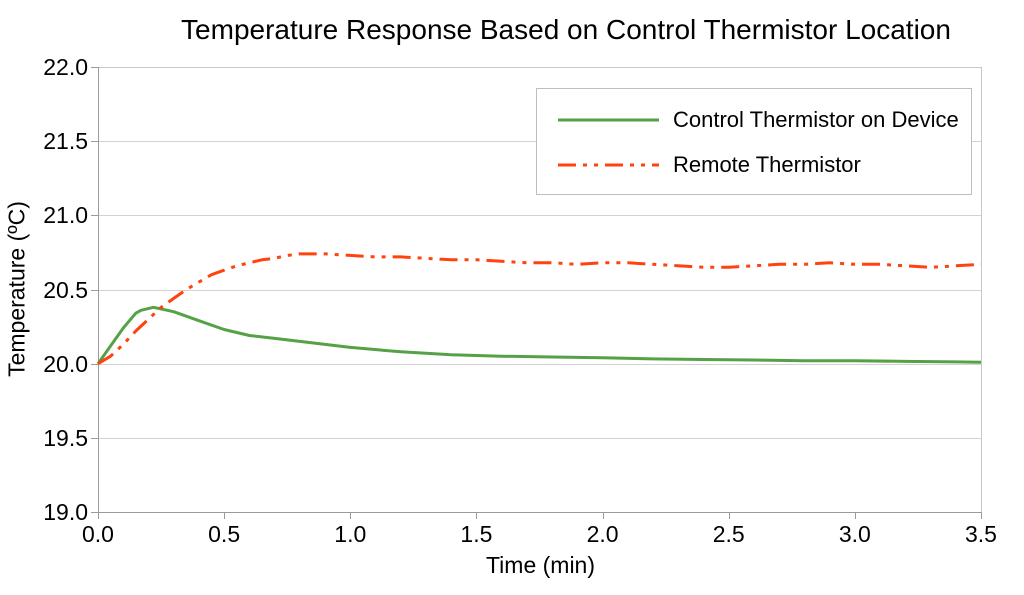 This screenshot has width=1024, height=595. I want to click on legend-label-remote: Remote Thermistor, so click(767, 164).